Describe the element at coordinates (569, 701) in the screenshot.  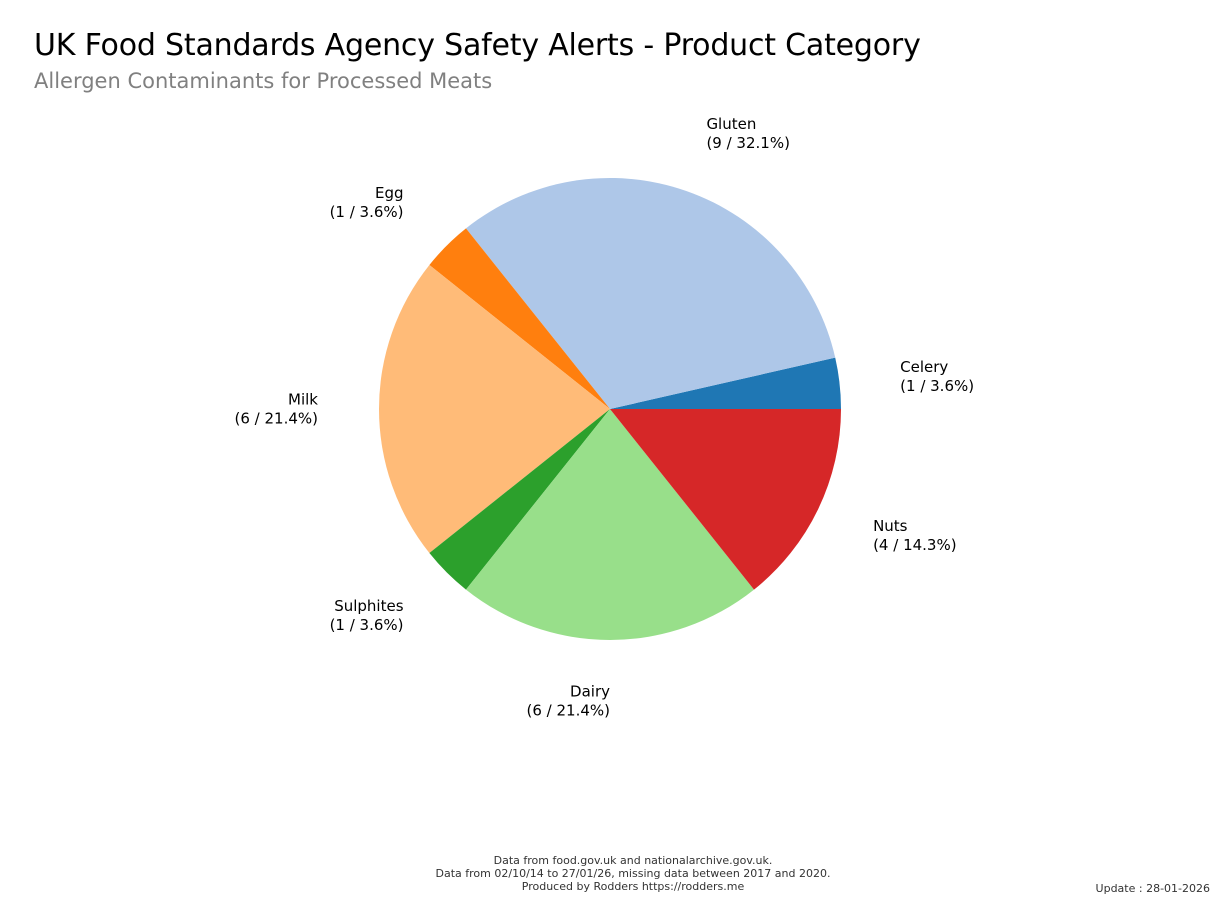
I see `slice-label-dairy: Dairy (6 / 21.4%)` at that location.